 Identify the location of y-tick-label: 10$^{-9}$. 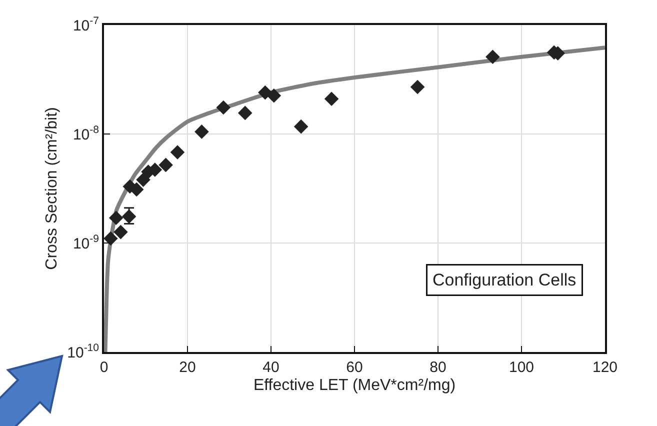
(86, 242).